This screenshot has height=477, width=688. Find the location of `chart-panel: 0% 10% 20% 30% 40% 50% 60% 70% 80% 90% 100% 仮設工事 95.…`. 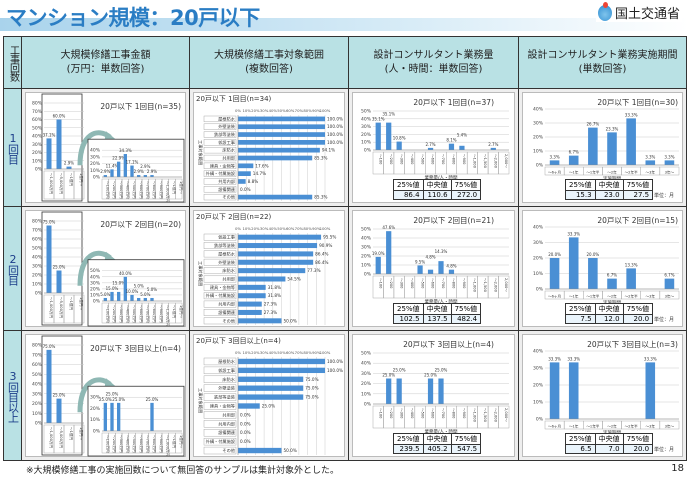

chart-panel: 0% 10% 20% 30% 40% 50% 60% 70% 80% 90% 100% 仮設工事 95.… is located at coordinates (269, 268).